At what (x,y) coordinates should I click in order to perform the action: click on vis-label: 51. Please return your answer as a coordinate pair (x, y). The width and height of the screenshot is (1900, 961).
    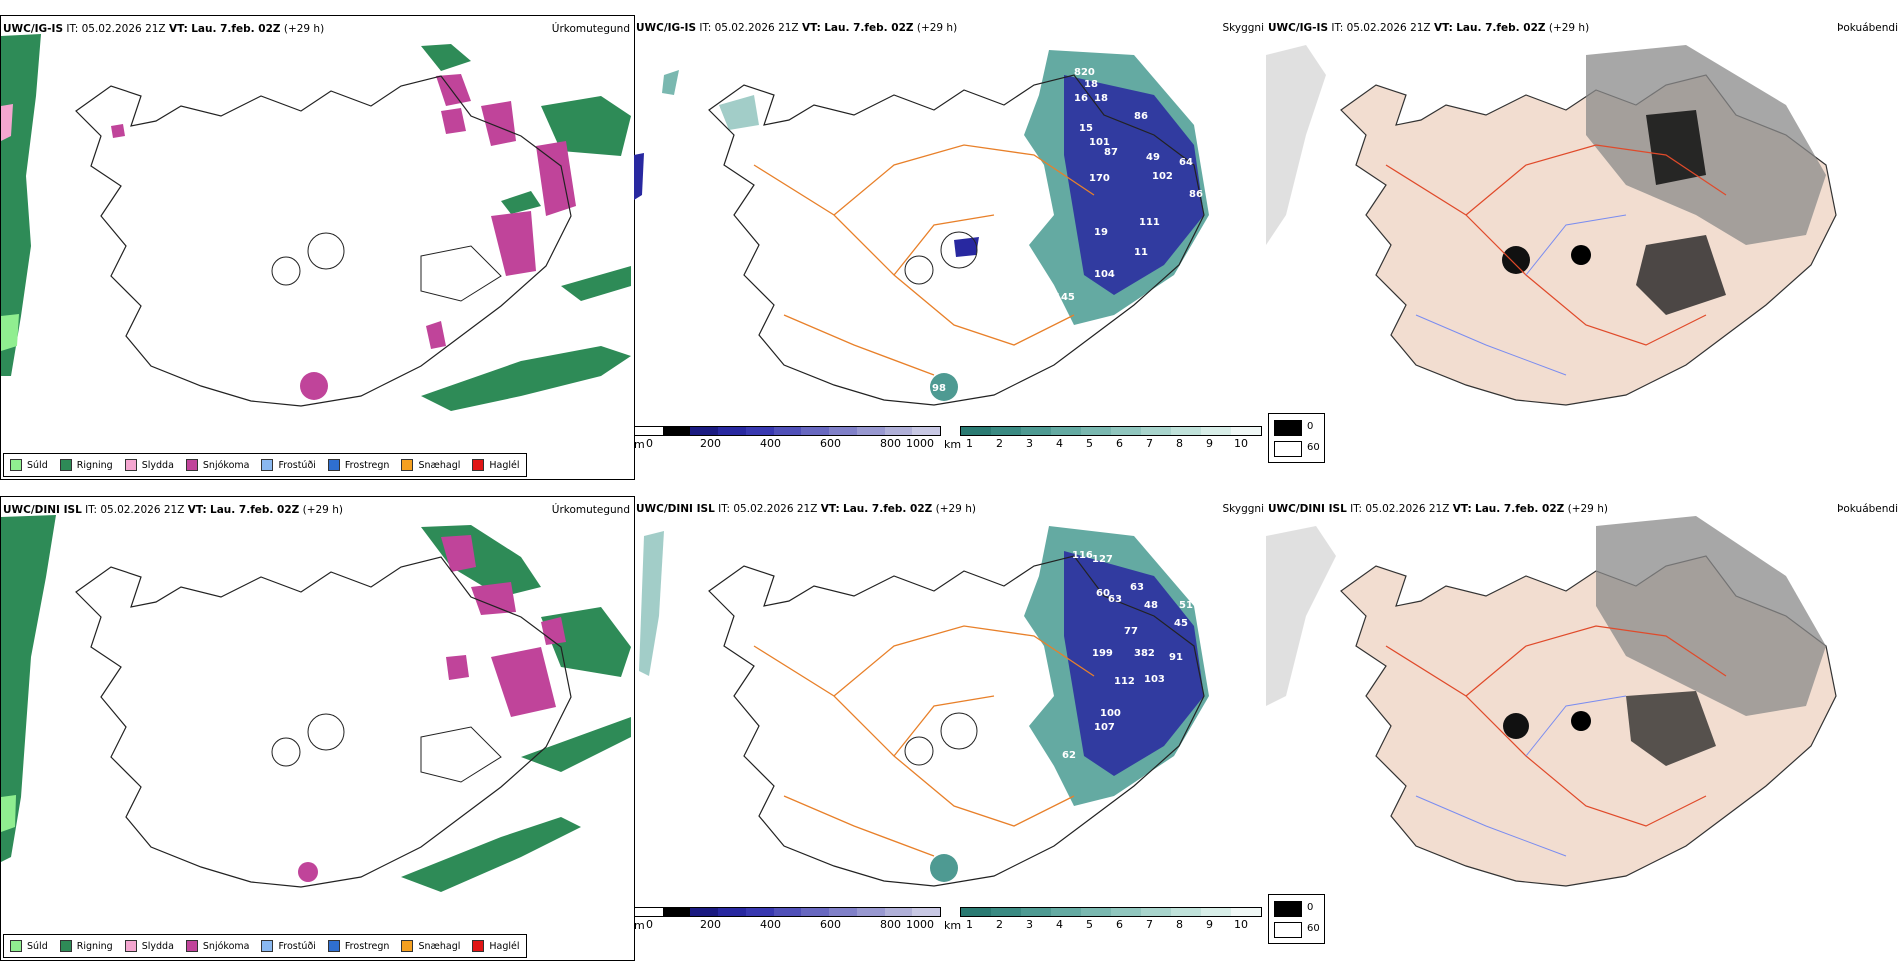
    Looking at the image, I should click on (1186, 605).